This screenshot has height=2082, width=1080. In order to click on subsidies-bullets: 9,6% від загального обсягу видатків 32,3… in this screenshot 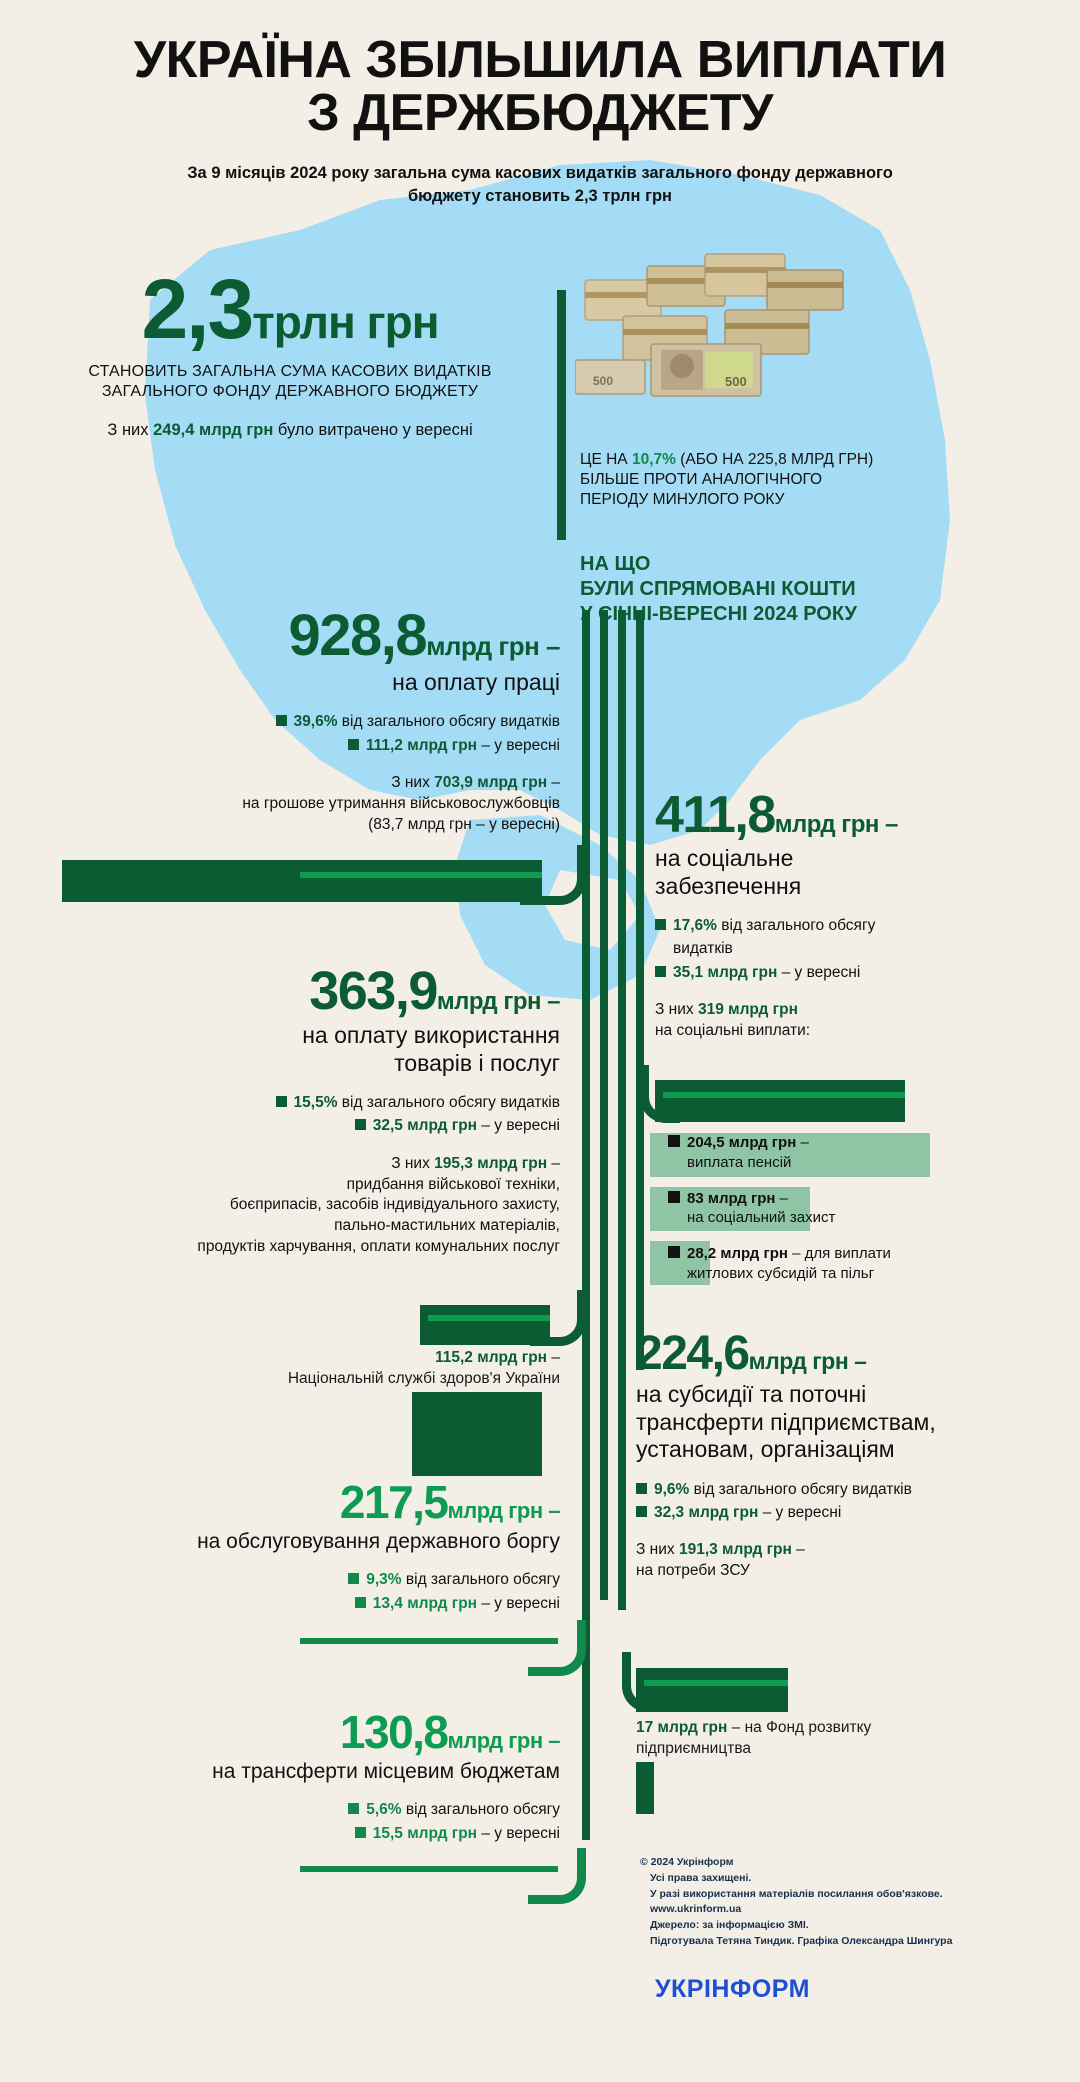, I will do `click(846, 1501)`.